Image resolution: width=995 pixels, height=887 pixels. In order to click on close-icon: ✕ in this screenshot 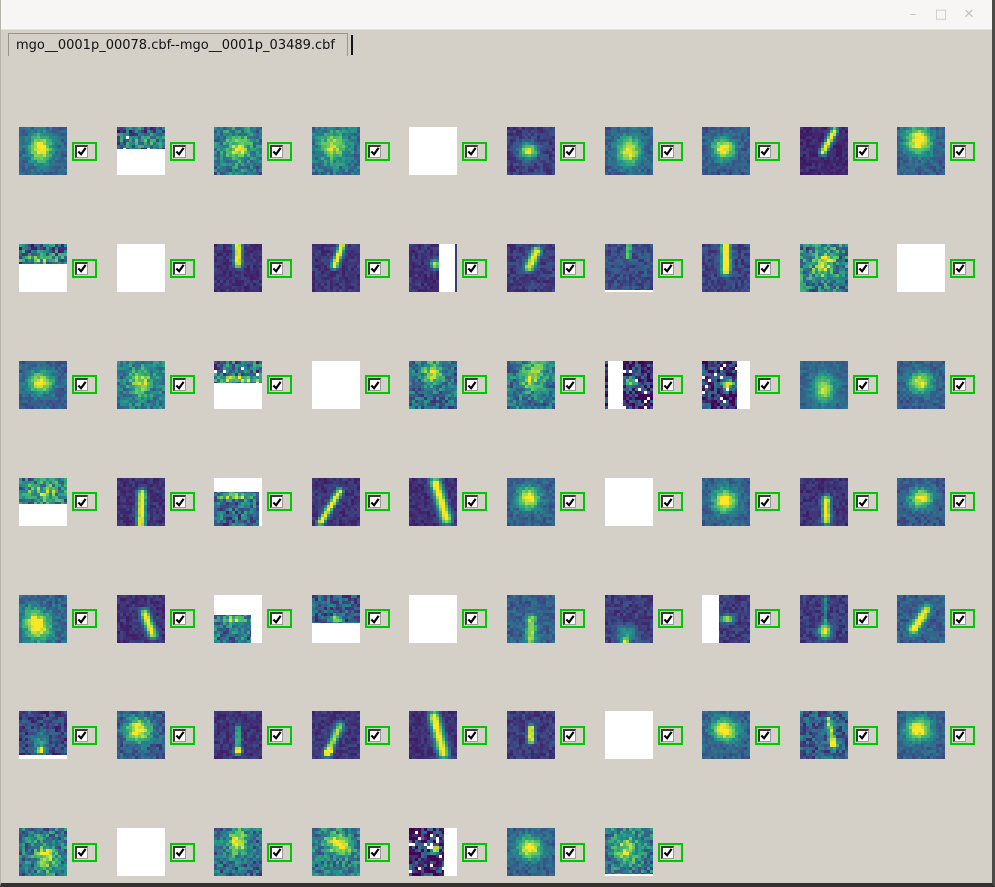, I will do `click(969, 14)`.